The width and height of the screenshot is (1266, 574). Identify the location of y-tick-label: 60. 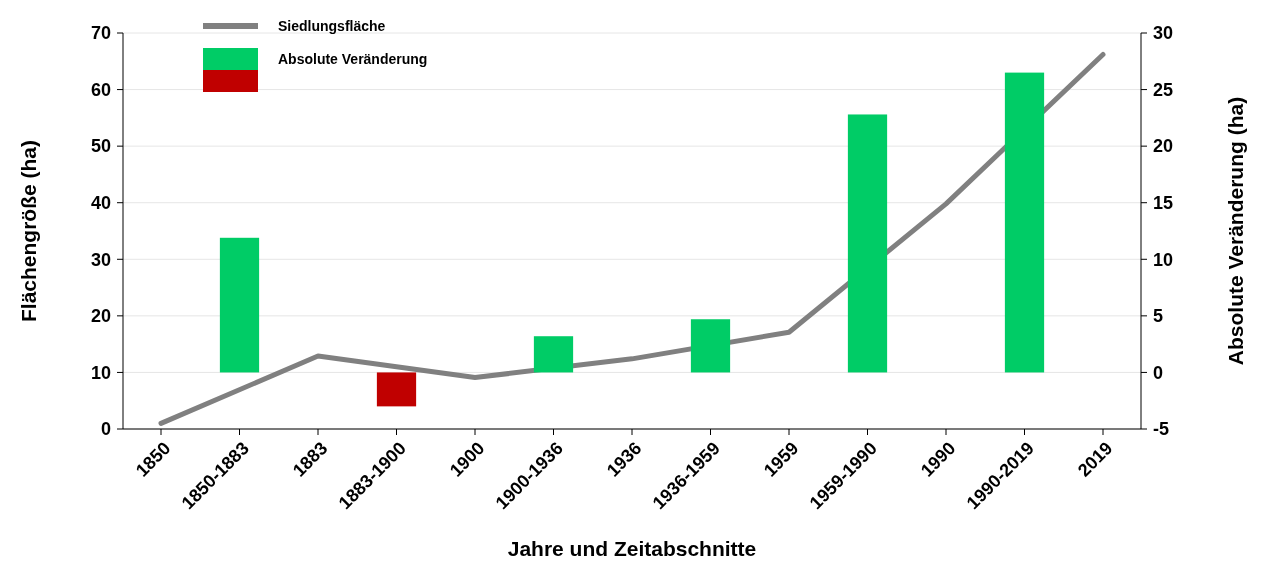
(100, 89).